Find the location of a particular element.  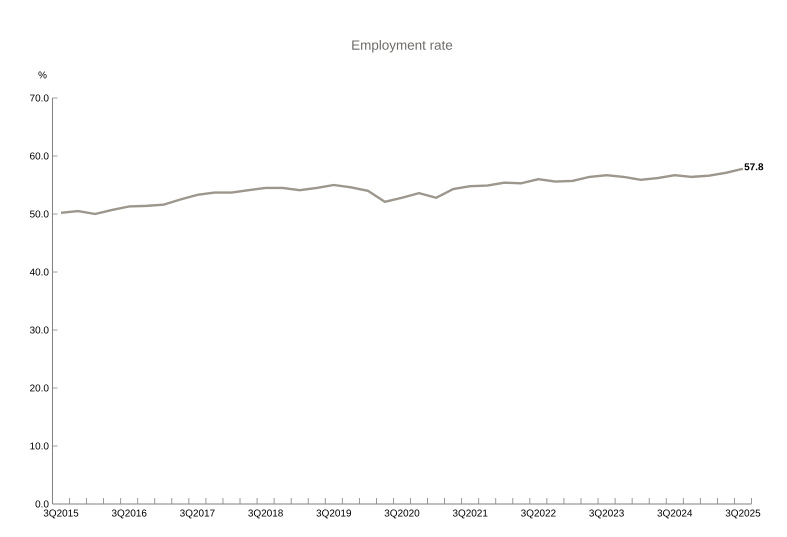

y-tick-label: 40.0 is located at coordinates (39, 272).